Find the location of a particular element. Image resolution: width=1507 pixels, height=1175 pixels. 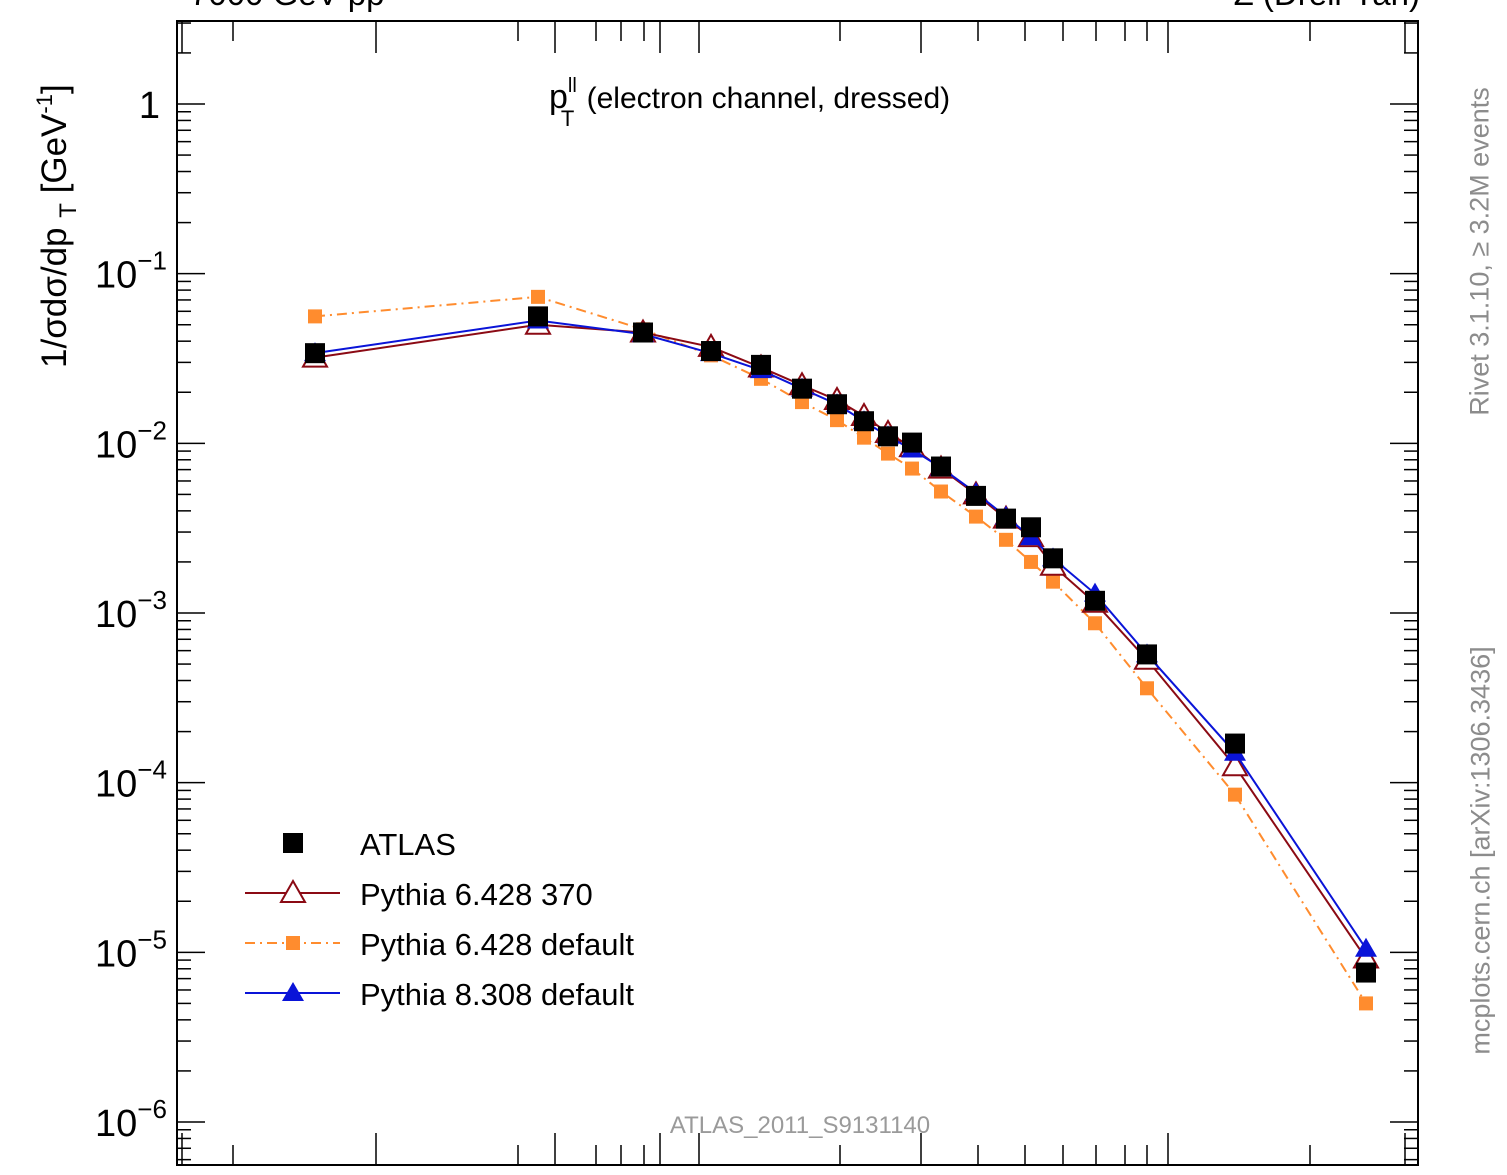

title-superscript: ll is located at coordinates (572, 86).